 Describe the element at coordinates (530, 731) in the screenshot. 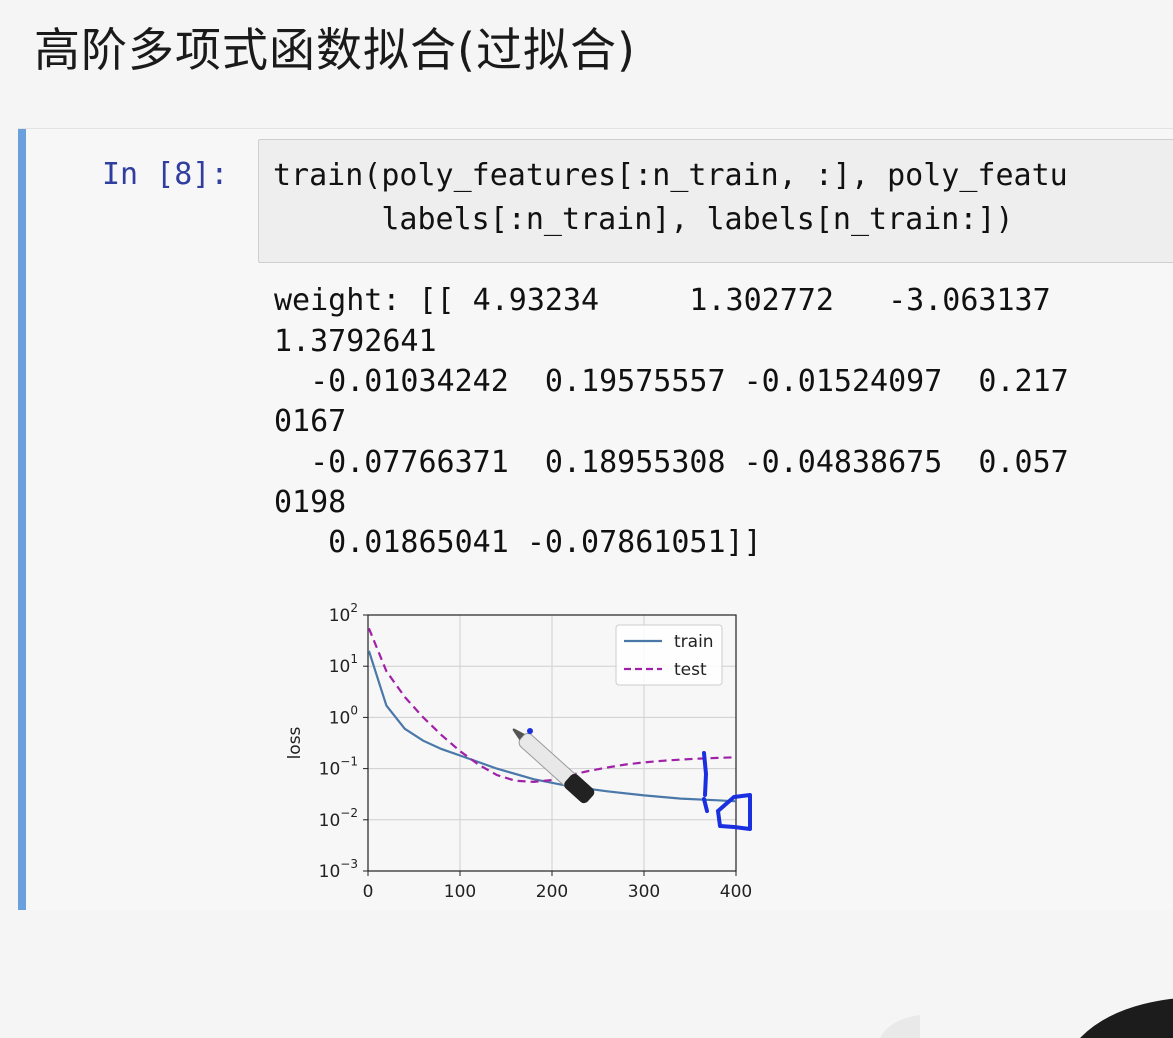

I see `marker-tip-dot` at that location.